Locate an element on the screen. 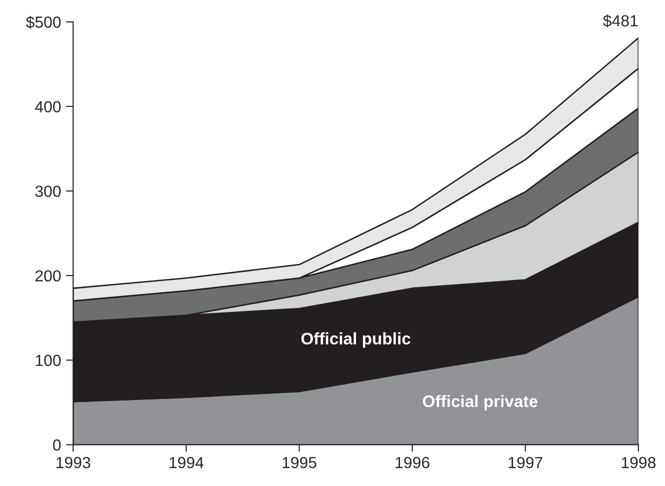  y-tick-label: $500 is located at coordinates (43, 22).